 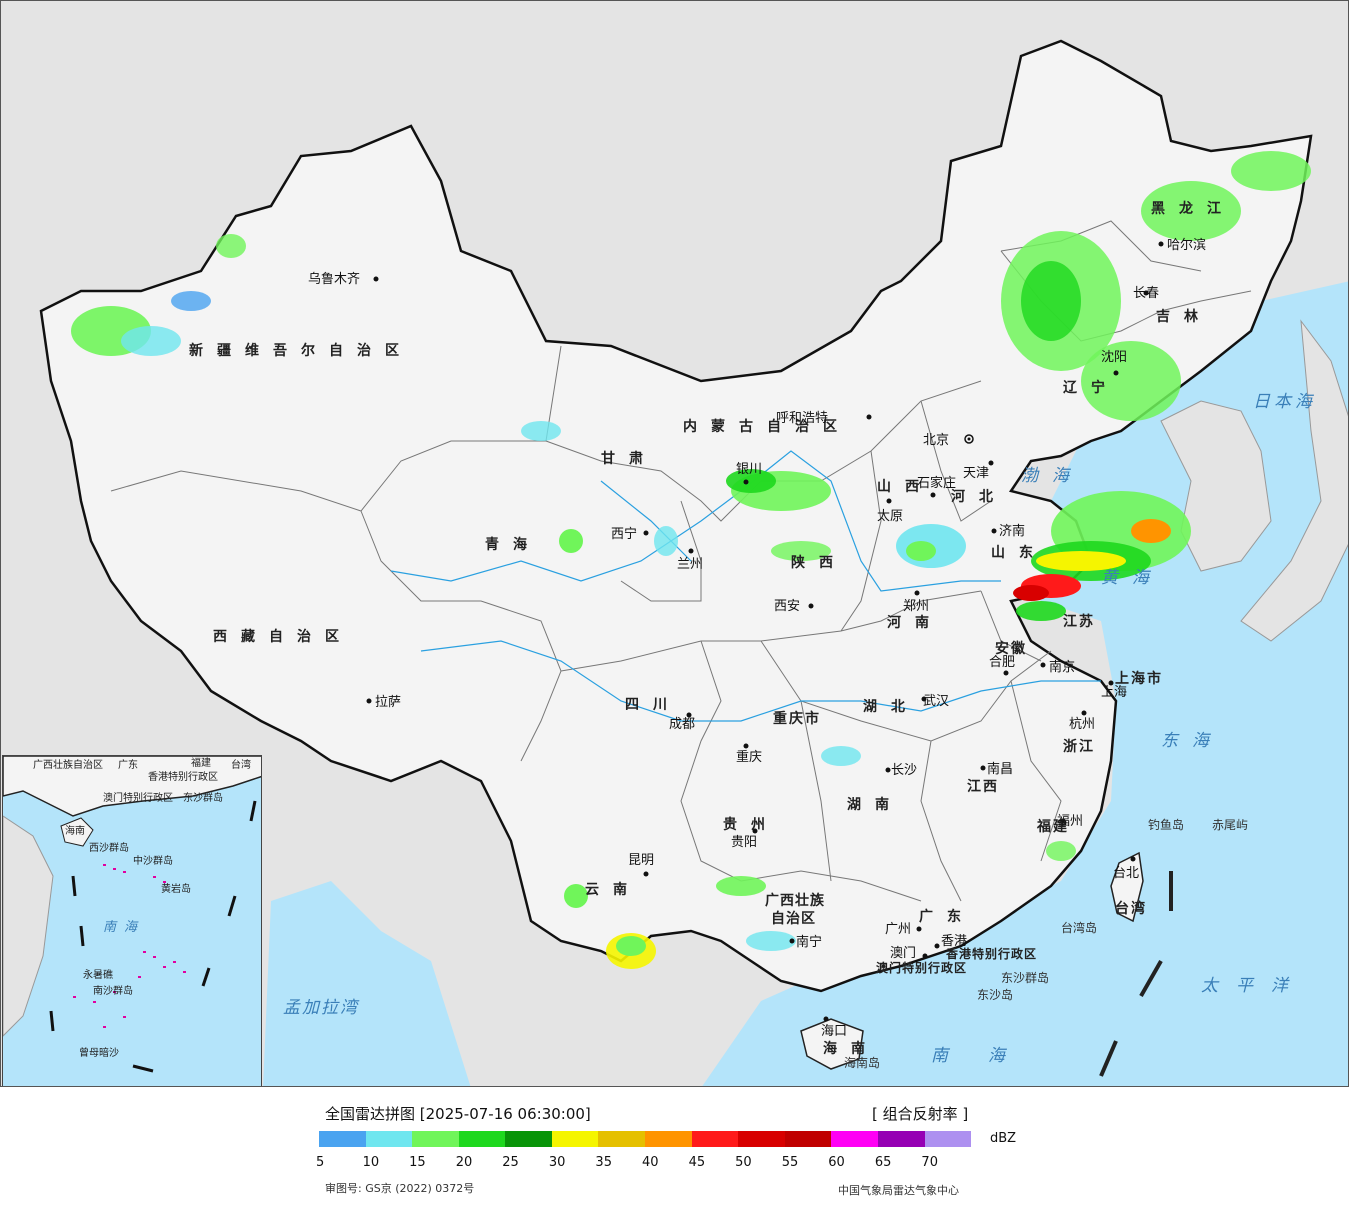 What do you see at coordinates (890, 516) in the screenshot?
I see `city-taiyuan: 太原` at bounding box center [890, 516].